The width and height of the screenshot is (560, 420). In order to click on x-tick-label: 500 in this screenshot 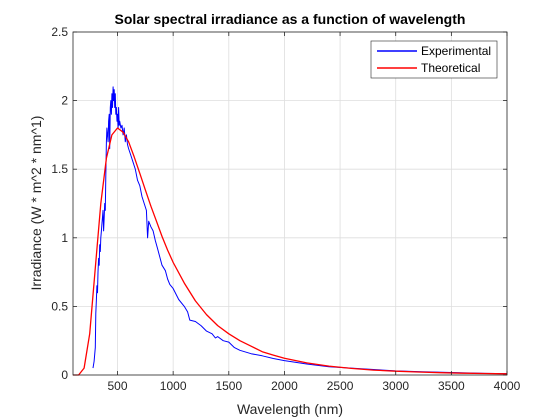, I will do `click(117, 386)`.